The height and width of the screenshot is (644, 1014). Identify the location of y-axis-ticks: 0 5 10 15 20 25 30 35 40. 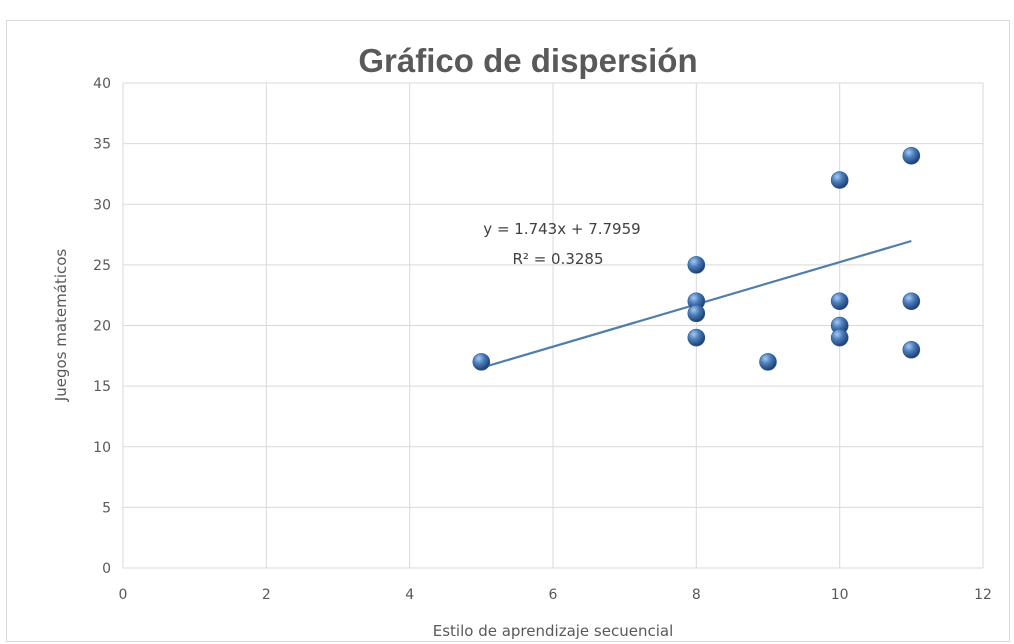
(102, 326).